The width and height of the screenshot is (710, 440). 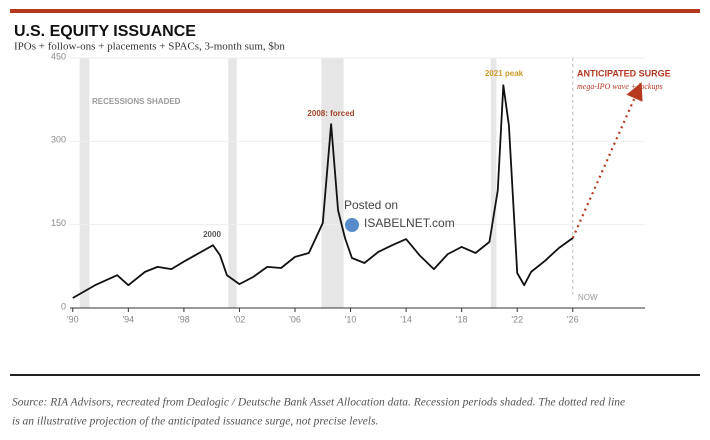 I want to click on x-tick-label: '14, so click(x=406, y=319).